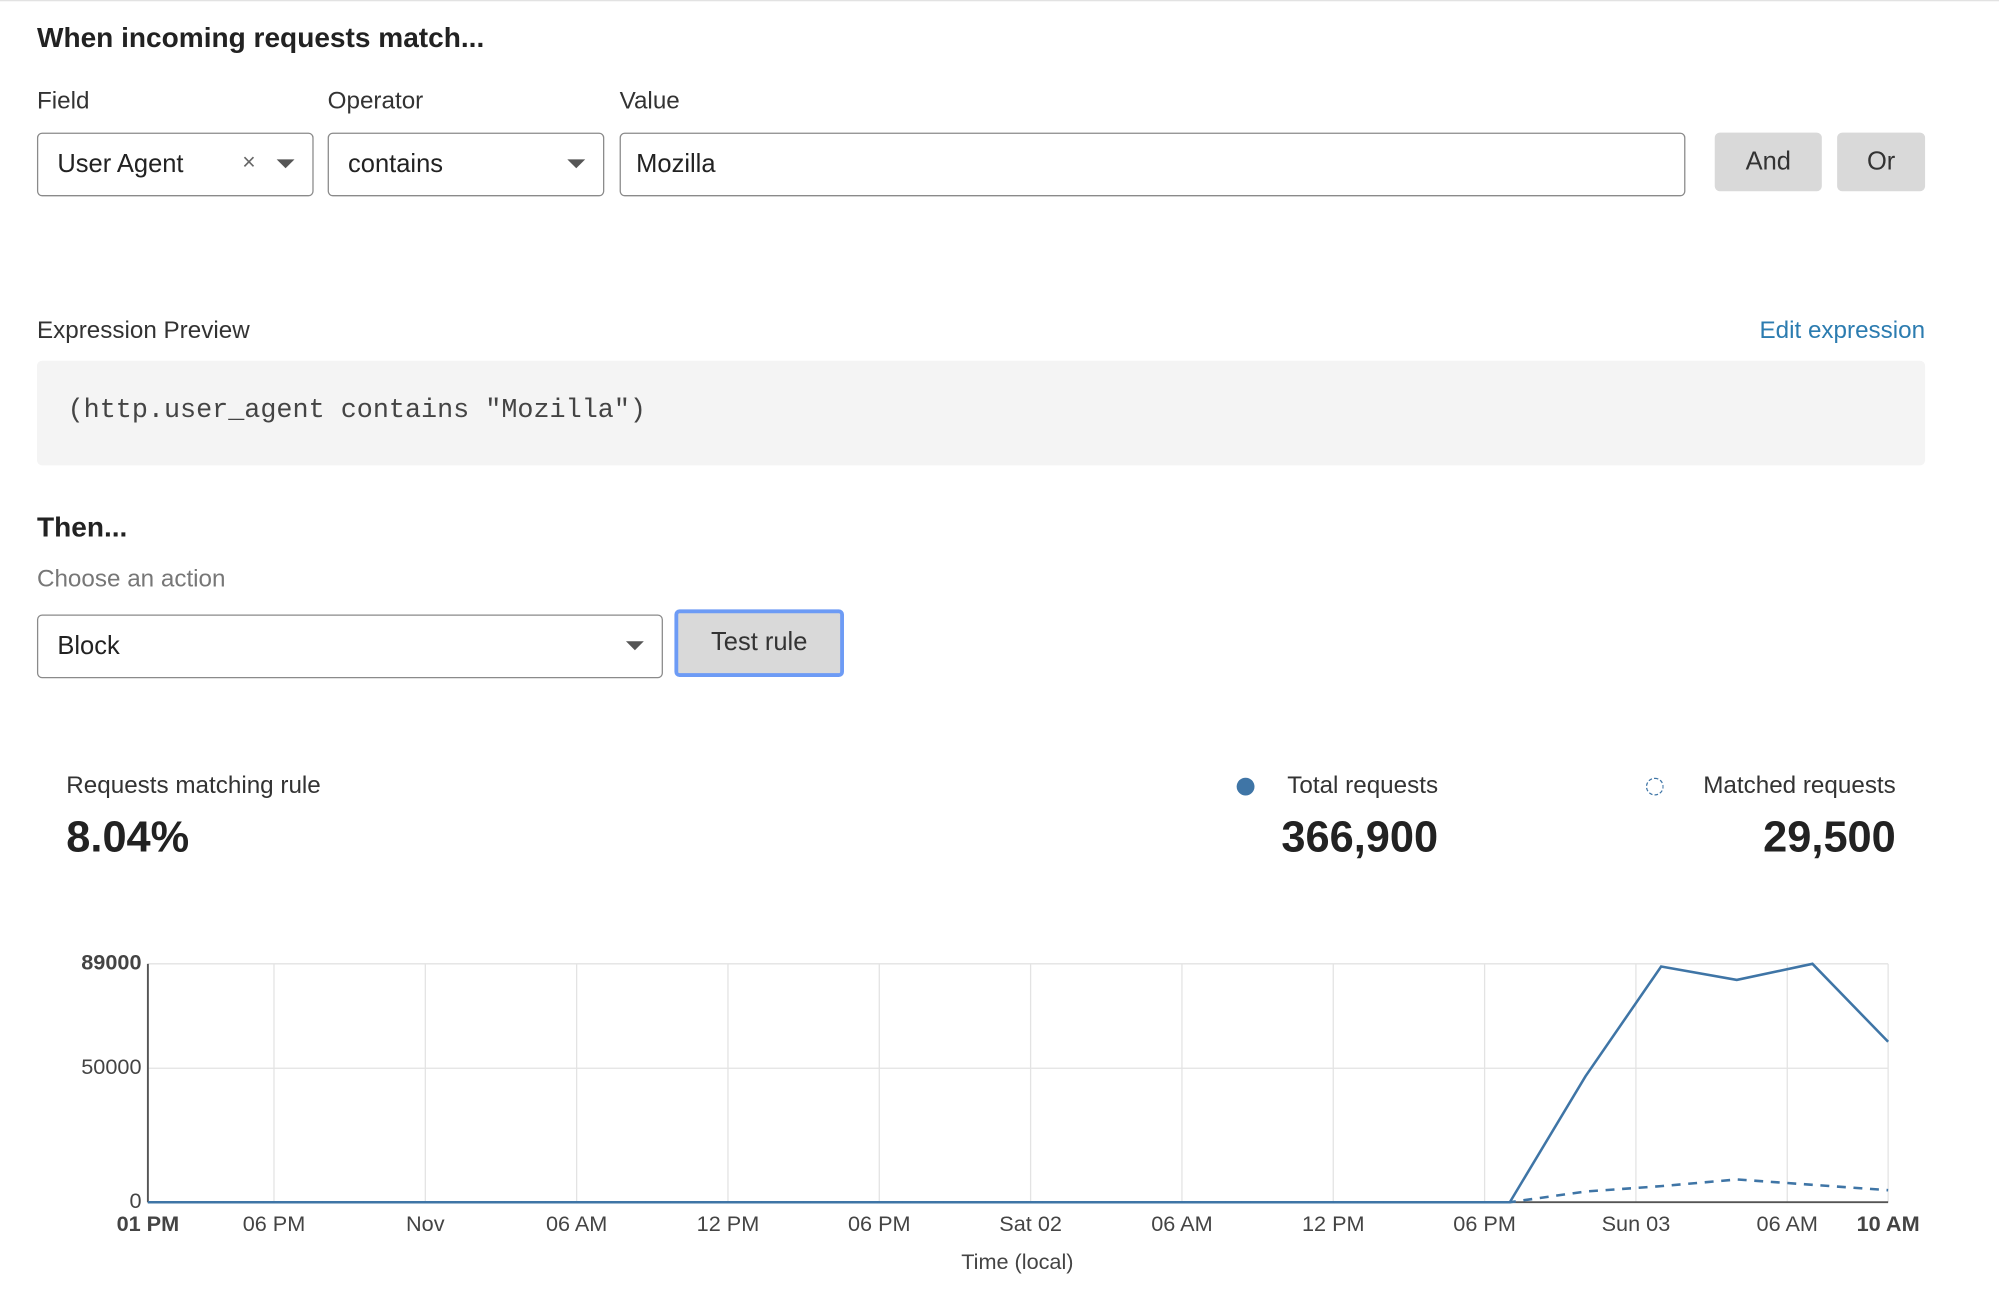 This screenshot has width=1999, height=1297. What do you see at coordinates (981, 413) in the screenshot?
I see `code-box: (http.user_agent contains "Mozilla")` at bounding box center [981, 413].